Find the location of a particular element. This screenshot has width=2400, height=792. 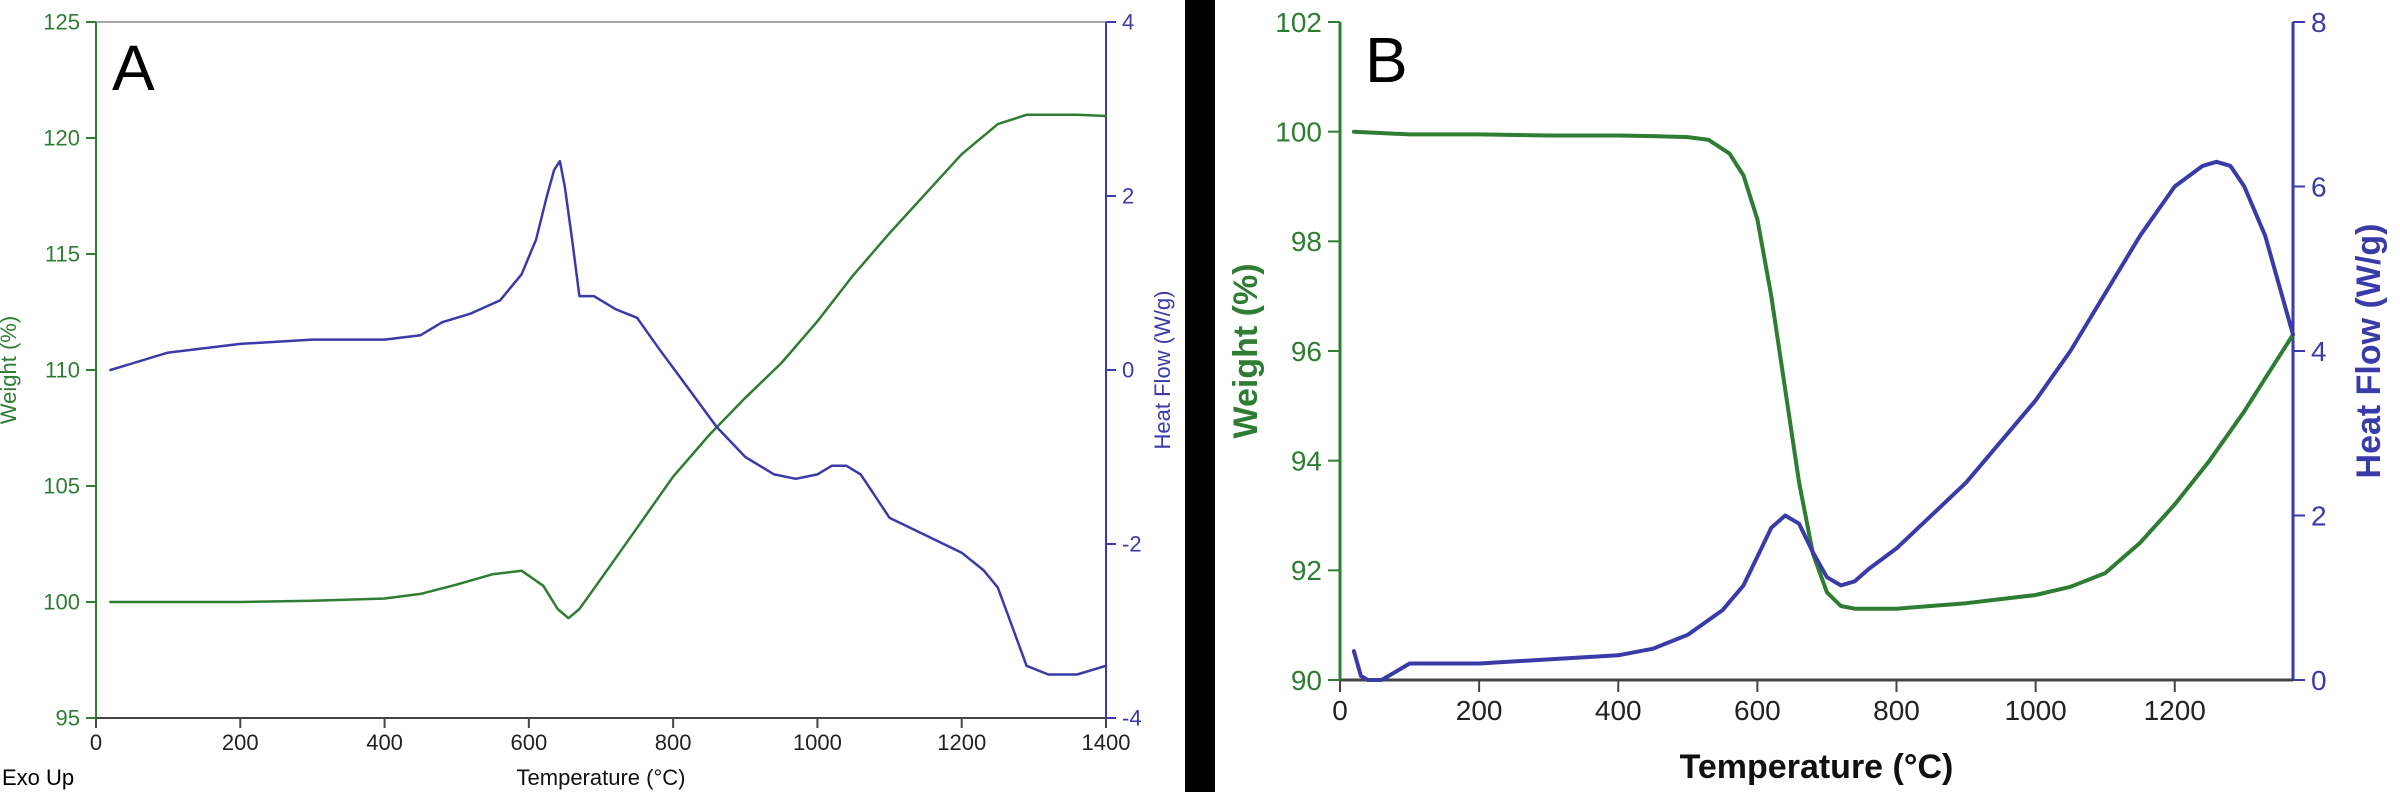

panel-label: A is located at coordinates (133, 68).